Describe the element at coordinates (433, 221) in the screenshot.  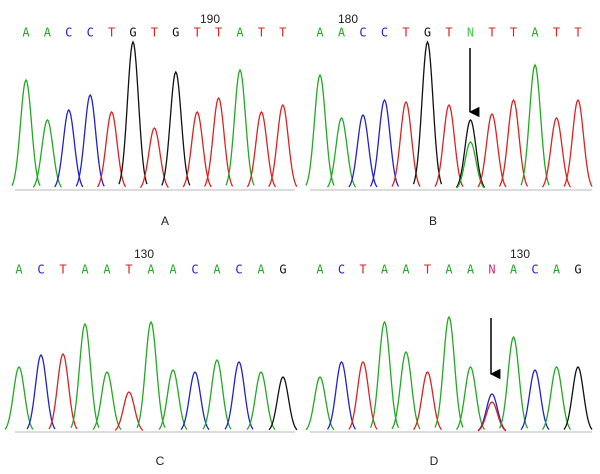
I see `panel-label: B` at that location.